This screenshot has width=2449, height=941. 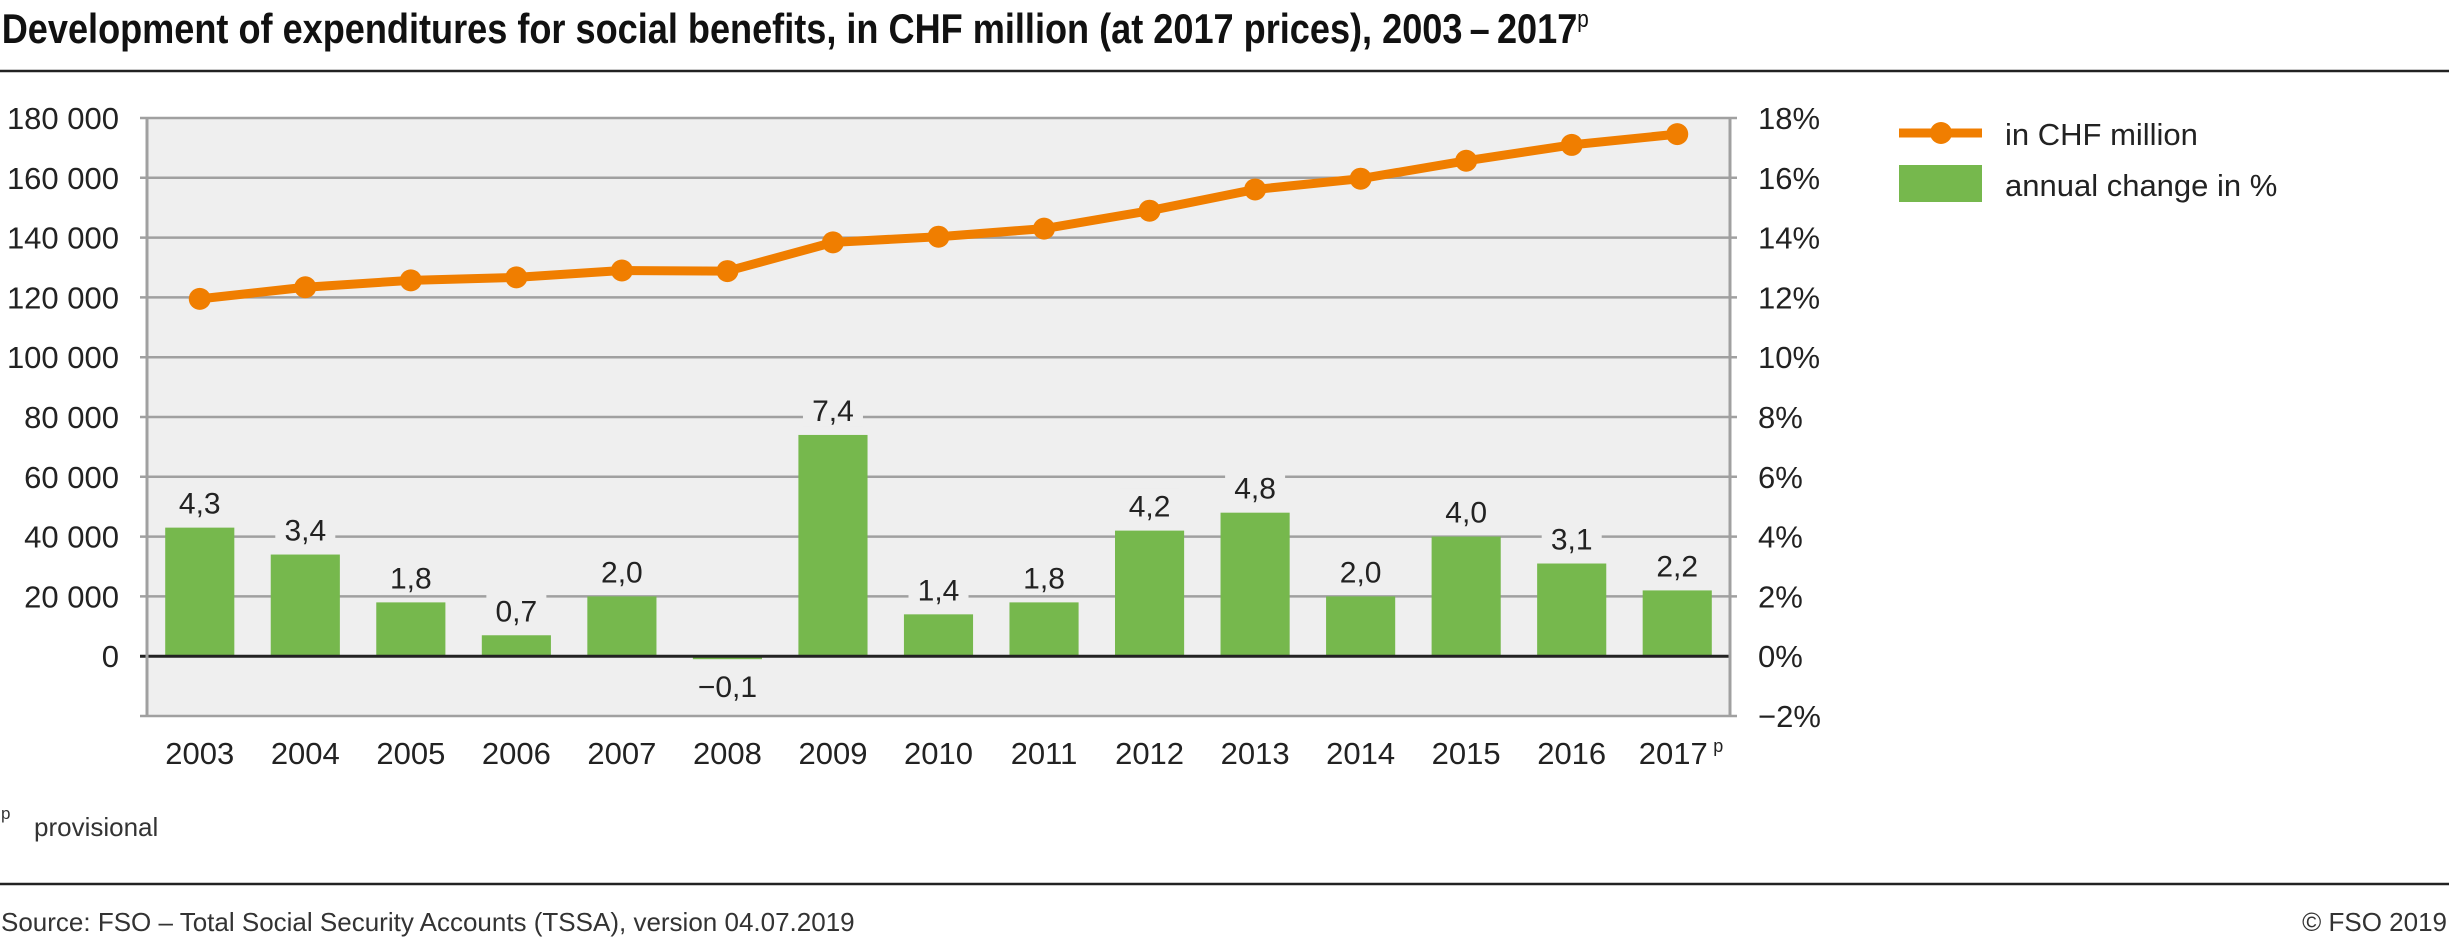 I want to click on x-tick-label-2011: 2011, so click(x=1044, y=753).